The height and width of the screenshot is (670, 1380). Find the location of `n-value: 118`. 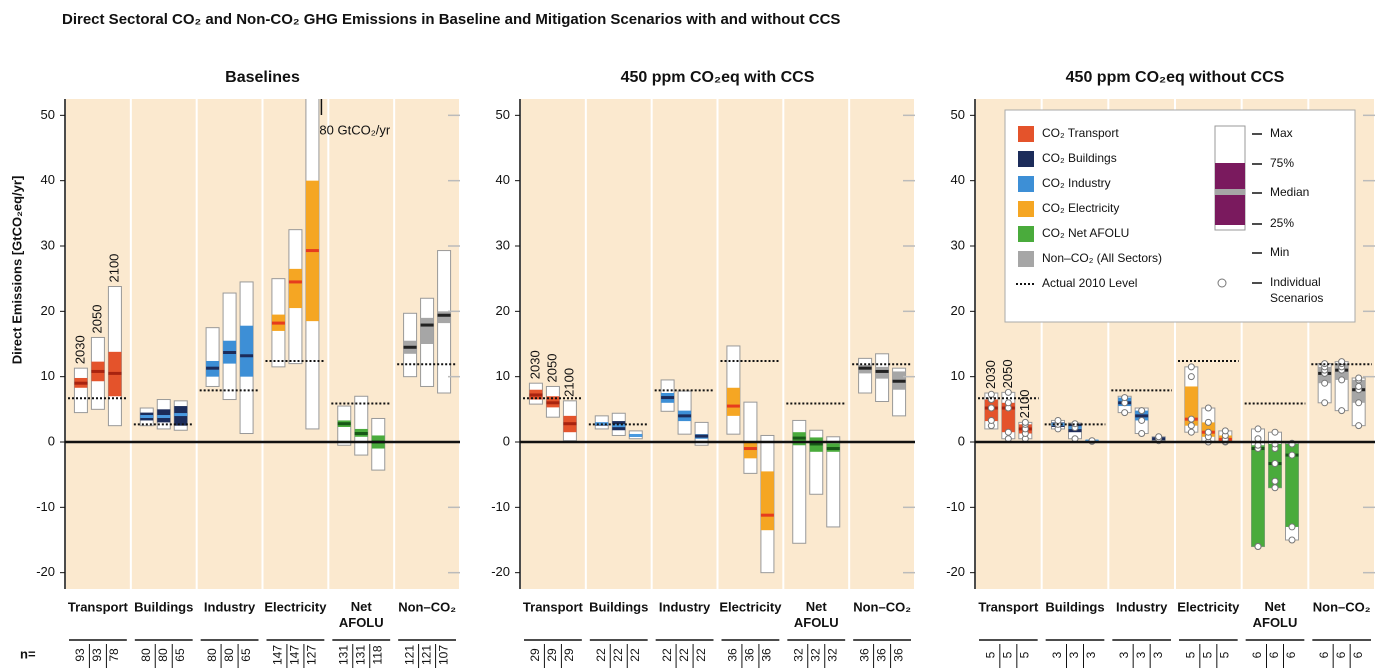

n-value: 118 is located at coordinates (377, 654).